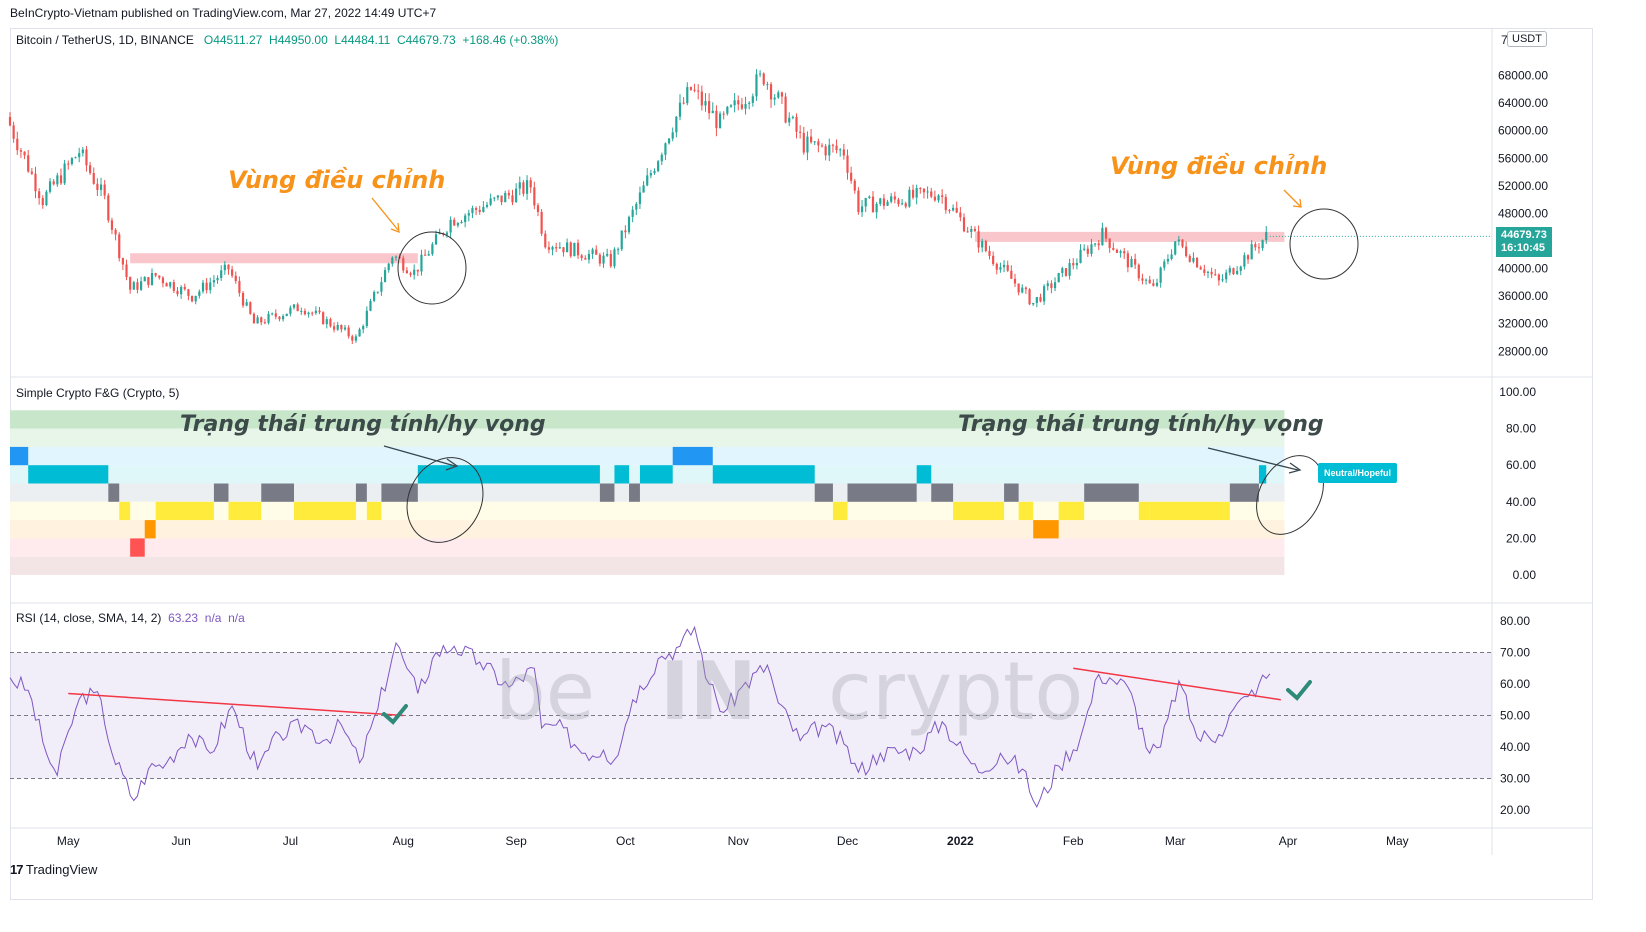 The height and width of the screenshot is (932, 1646). What do you see at coordinates (17, 869) in the screenshot?
I see `tv-logo-icon: 17` at bounding box center [17, 869].